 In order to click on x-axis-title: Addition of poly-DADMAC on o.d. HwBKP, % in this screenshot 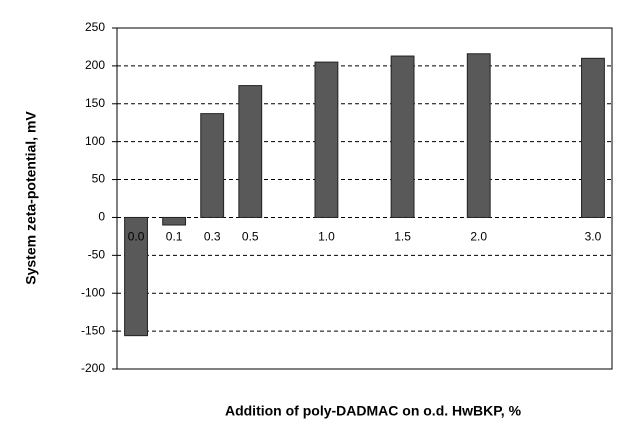, I will do `click(373, 411)`.